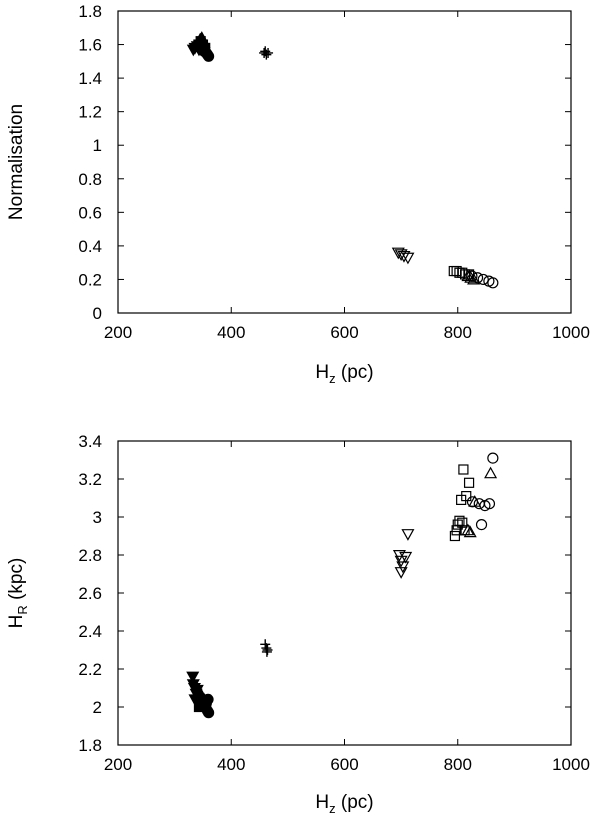  What do you see at coordinates (90, 78) in the screenshot?
I see `y-tick-label: 1.4` at bounding box center [90, 78].